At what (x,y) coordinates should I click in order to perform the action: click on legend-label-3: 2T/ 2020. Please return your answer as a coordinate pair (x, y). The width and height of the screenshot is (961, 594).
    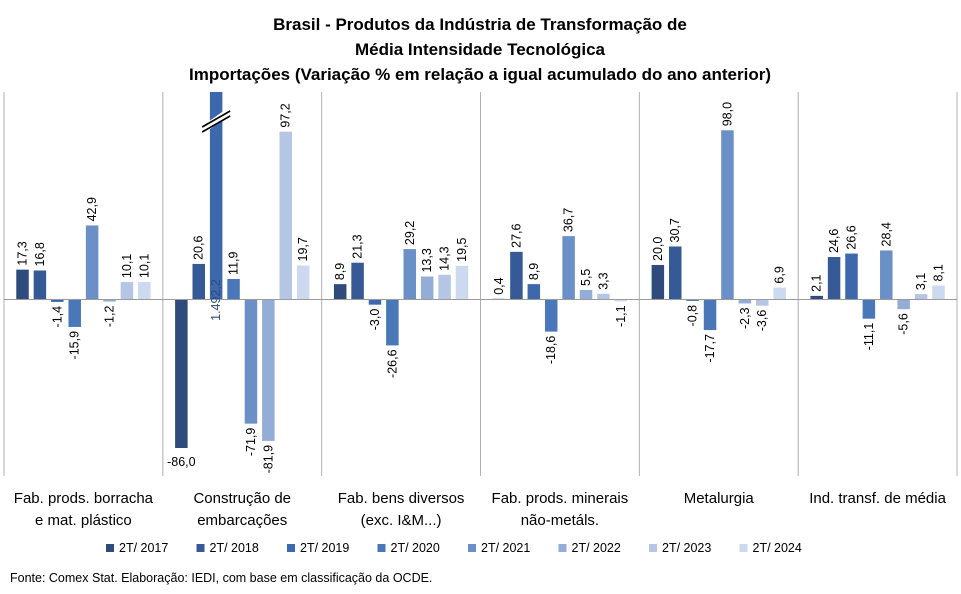
    Looking at the image, I should click on (415, 548).